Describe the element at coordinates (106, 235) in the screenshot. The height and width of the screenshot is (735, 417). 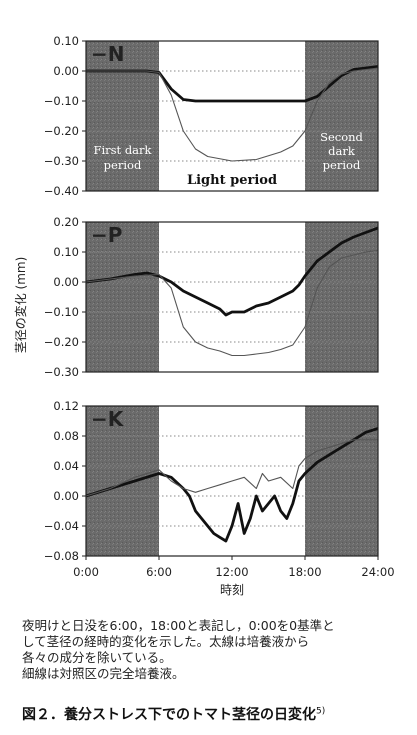
I see `panel-label: −P` at that location.